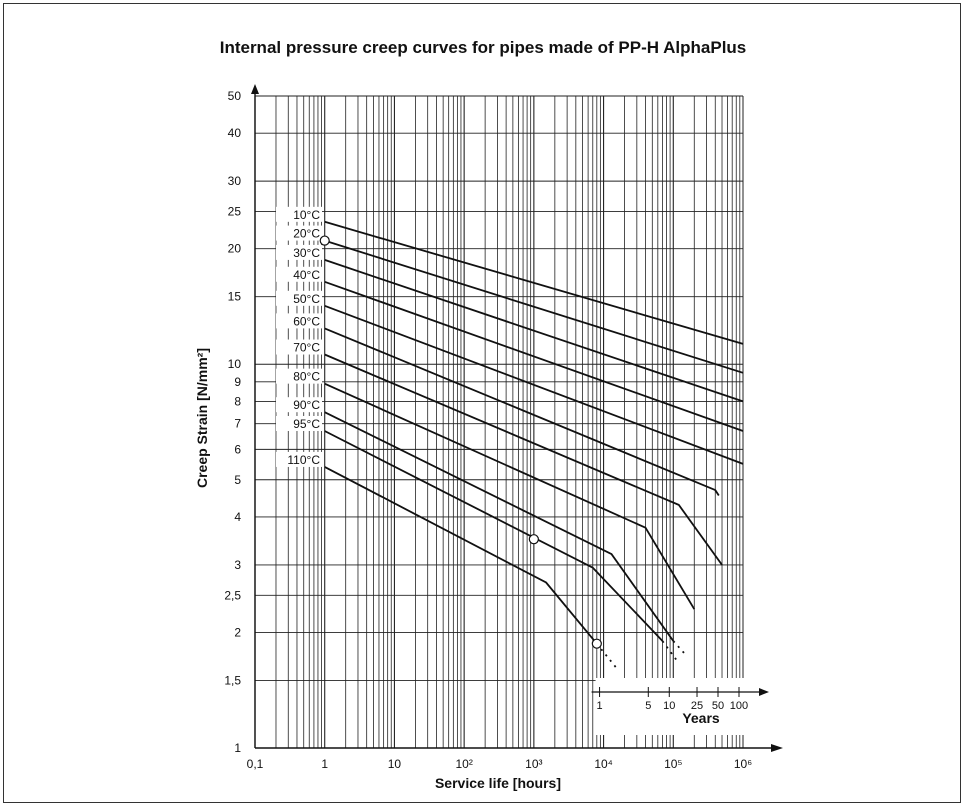  Describe the element at coordinates (701, 718) in the screenshot. I see `years-axis-label: Years` at that location.